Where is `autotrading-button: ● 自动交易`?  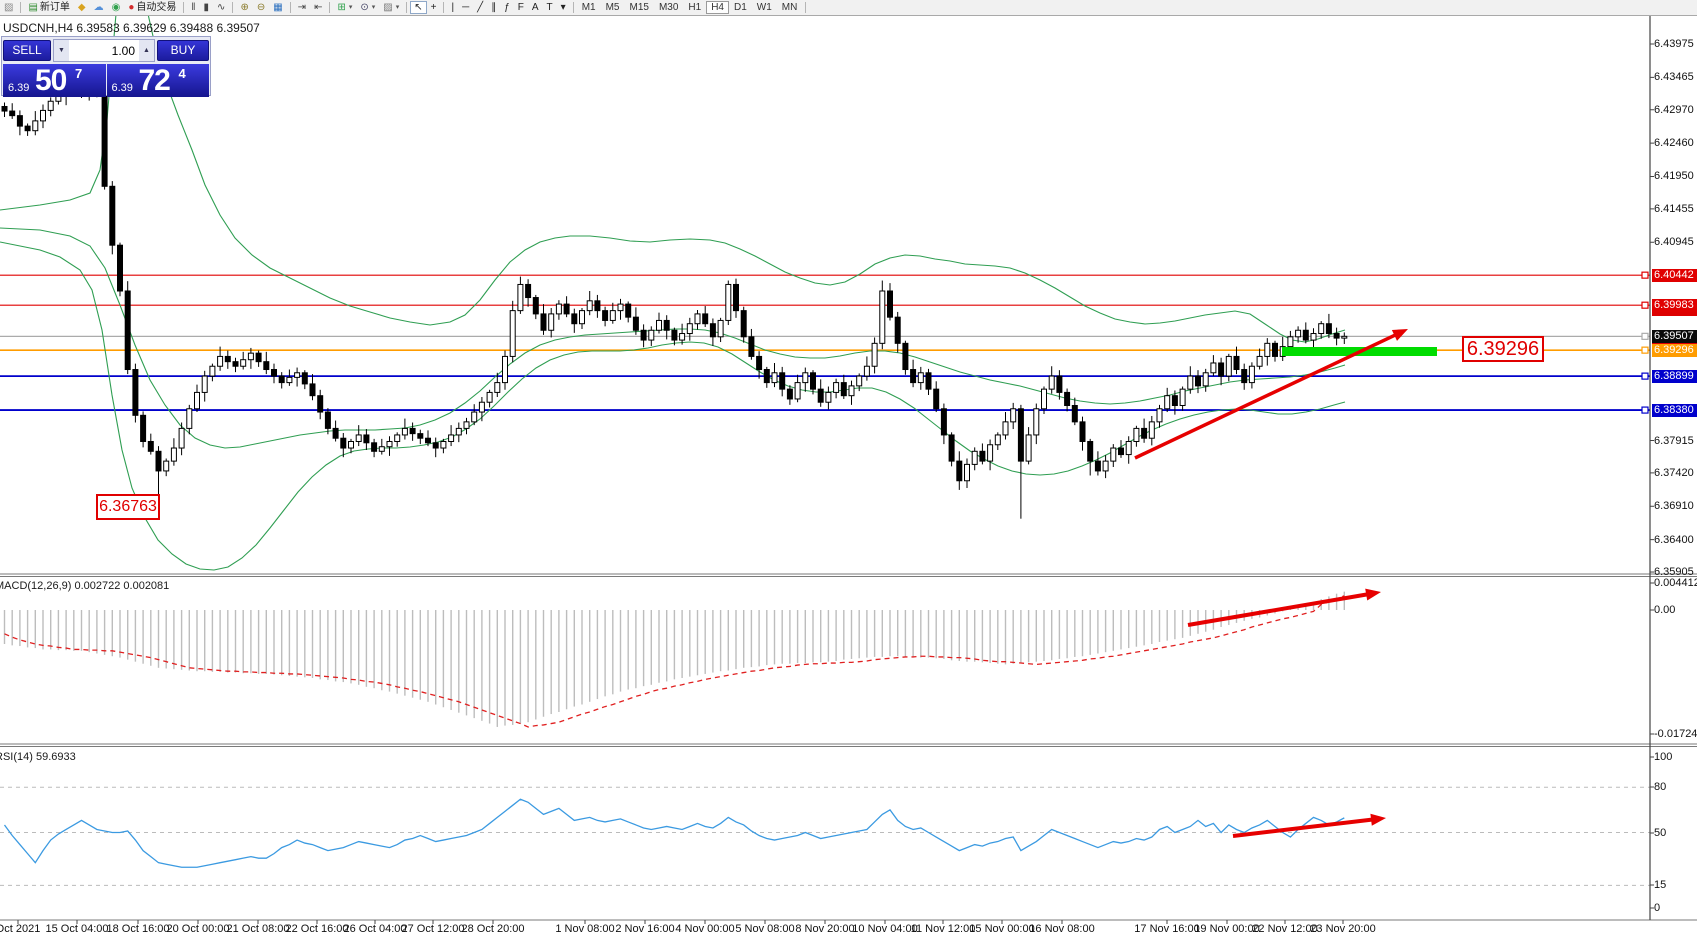
autotrading-button: ● 自动交易 is located at coordinates (152, 7).